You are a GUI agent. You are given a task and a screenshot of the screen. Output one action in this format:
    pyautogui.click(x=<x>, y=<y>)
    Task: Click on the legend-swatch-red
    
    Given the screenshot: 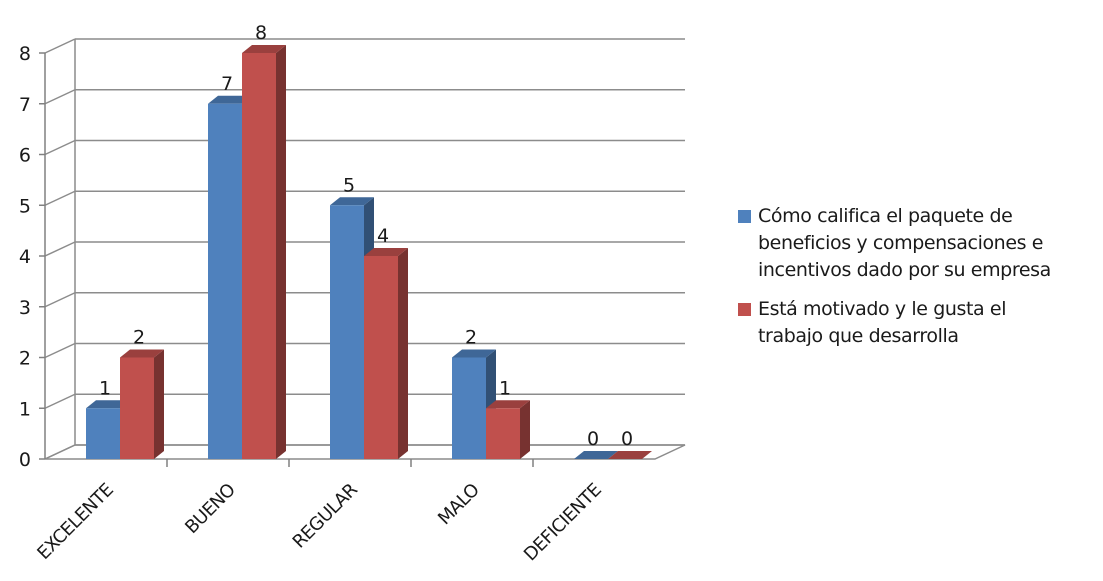 What is the action you would take?
    pyautogui.click(x=744, y=309)
    